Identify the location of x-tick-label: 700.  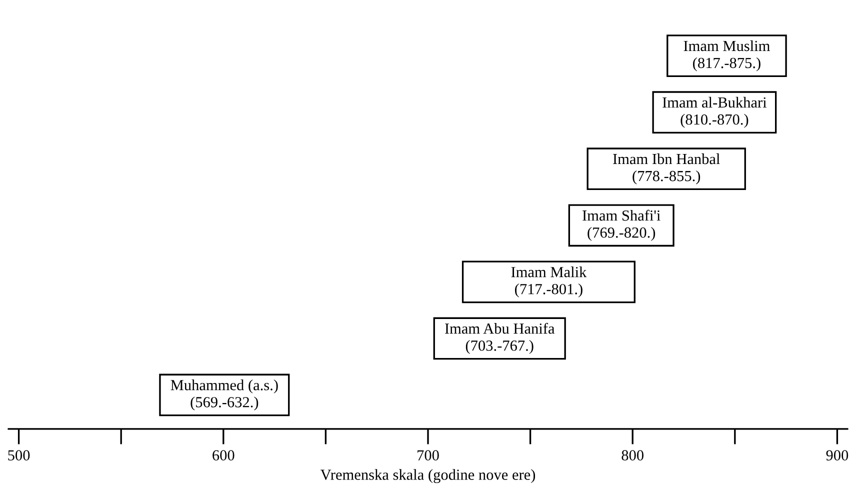
(428, 455).